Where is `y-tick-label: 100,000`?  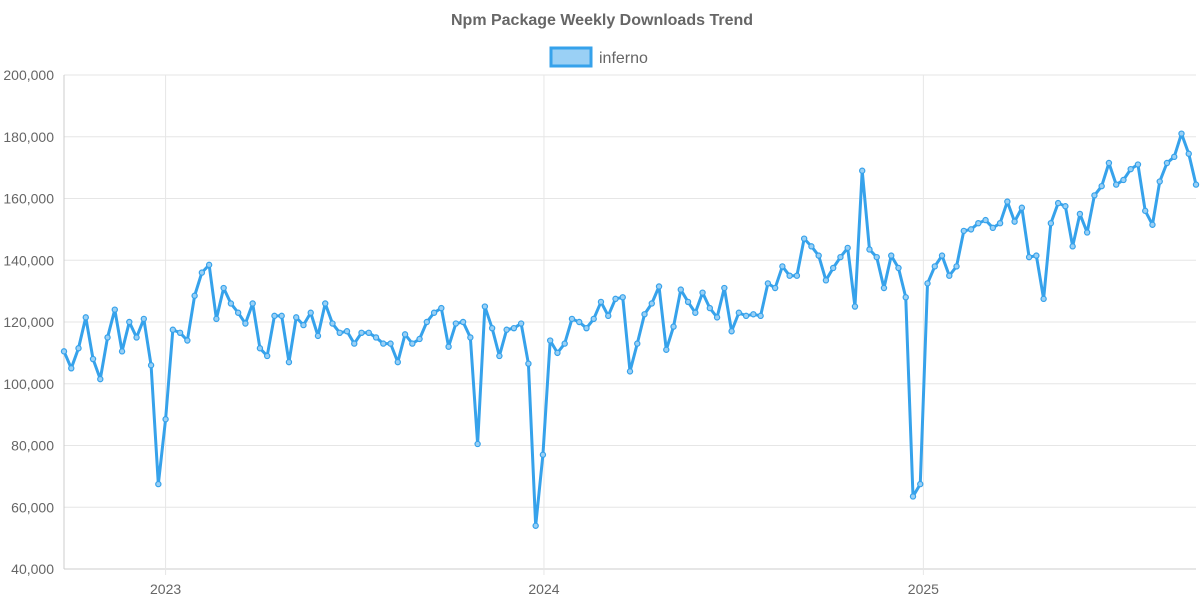
y-tick-label: 100,000 is located at coordinates (28, 384).